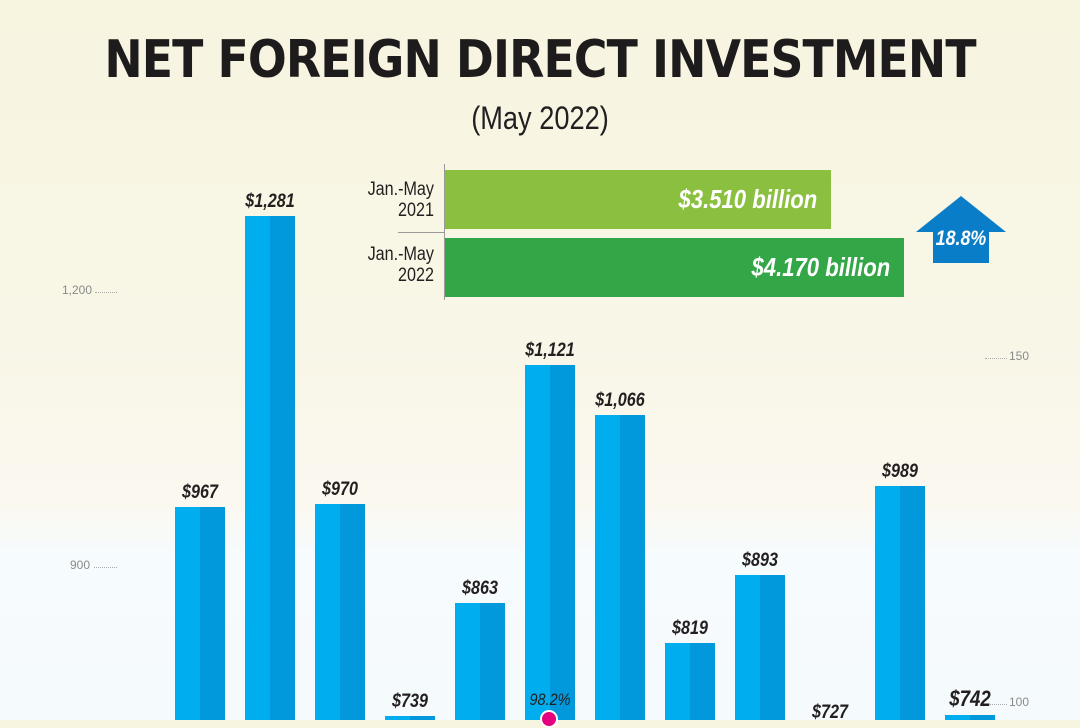  Describe the element at coordinates (550, 350) in the screenshot. I see `bar-label-6: $1,121` at that location.